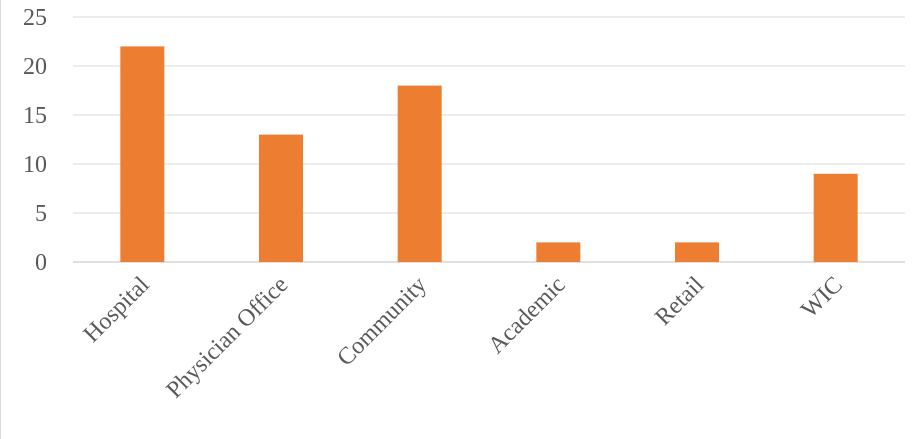 The image size is (914, 439). What do you see at coordinates (35, 67) in the screenshot?
I see `y-tick-label: 20` at bounding box center [35, 67].